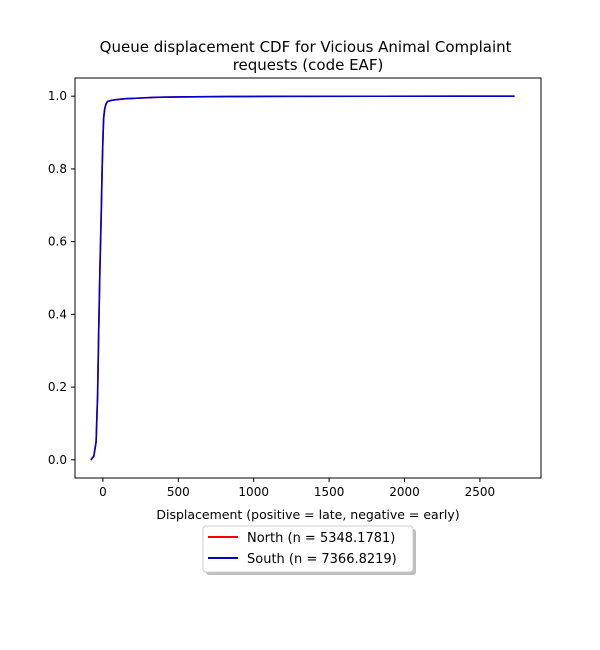 The image size is (600, 650). What do you see at coordinates (61, 278) in the screenshot?
I see `y-axis-ticks: 0.0 0.2 0.4 0.6 0.8 1.0` at bounding box center [61, 278].